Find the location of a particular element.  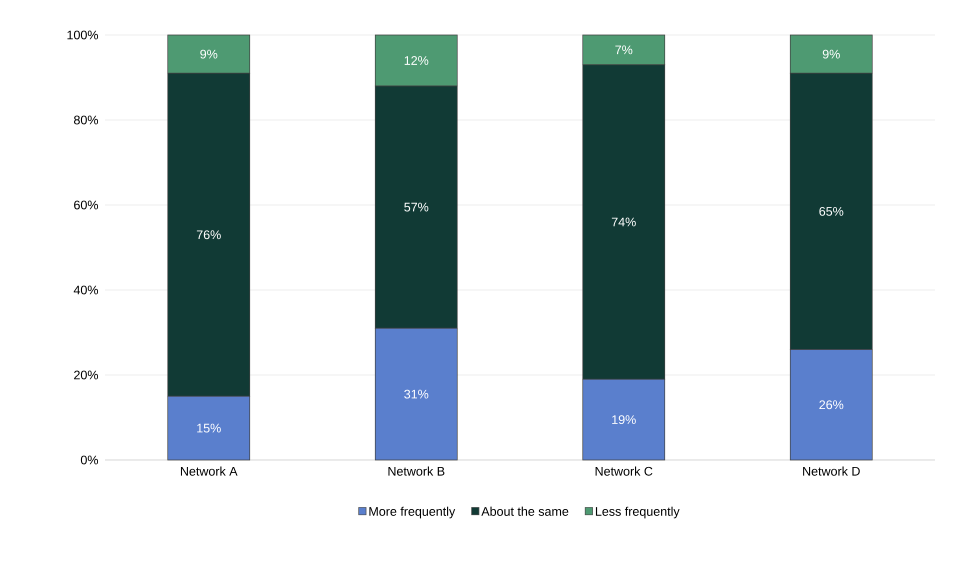

legend-label: About the same is located at coordinates (524, 511).